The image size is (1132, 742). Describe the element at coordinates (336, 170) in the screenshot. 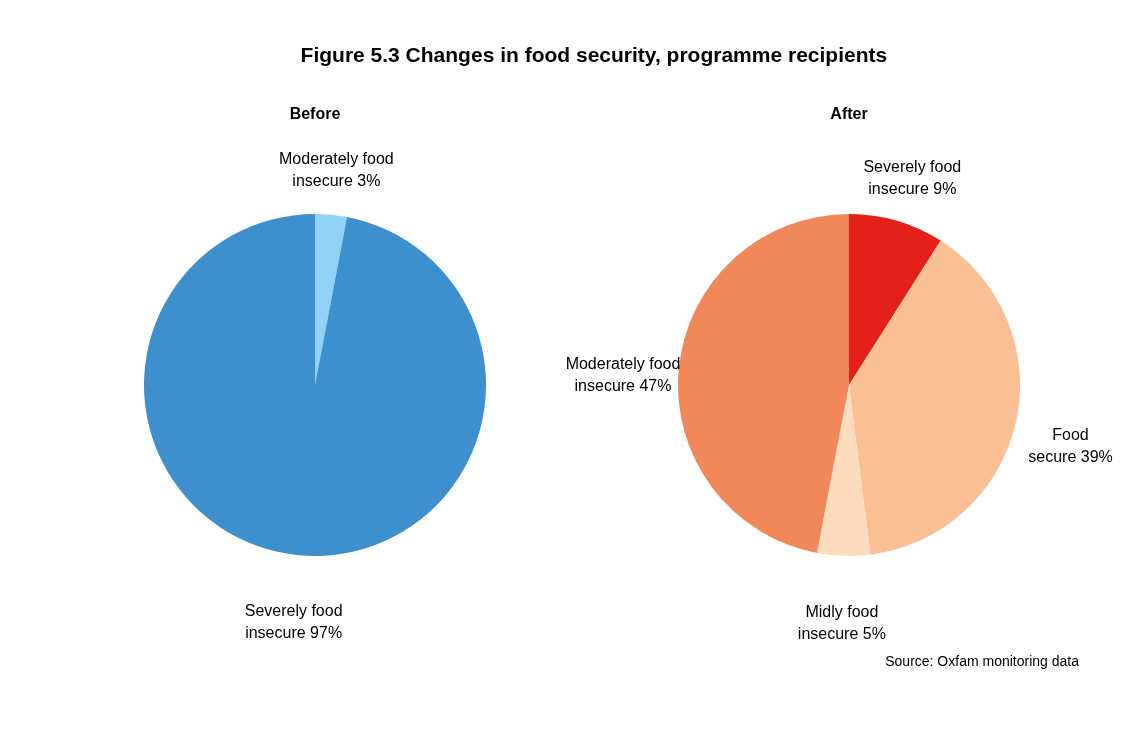

I see `slice-label: Moderately food insecure 3%` at that location.